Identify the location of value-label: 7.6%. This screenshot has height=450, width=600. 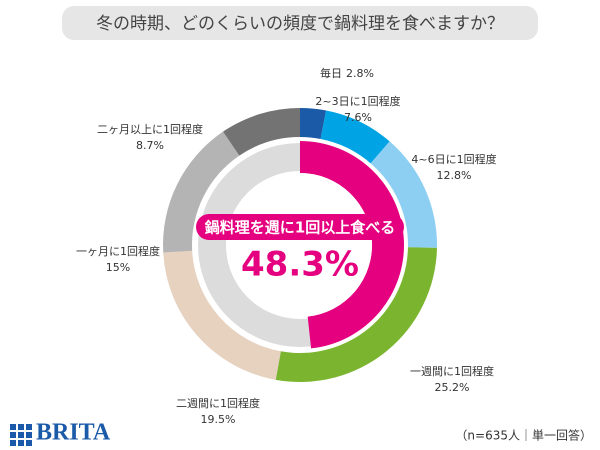
(358, 117).